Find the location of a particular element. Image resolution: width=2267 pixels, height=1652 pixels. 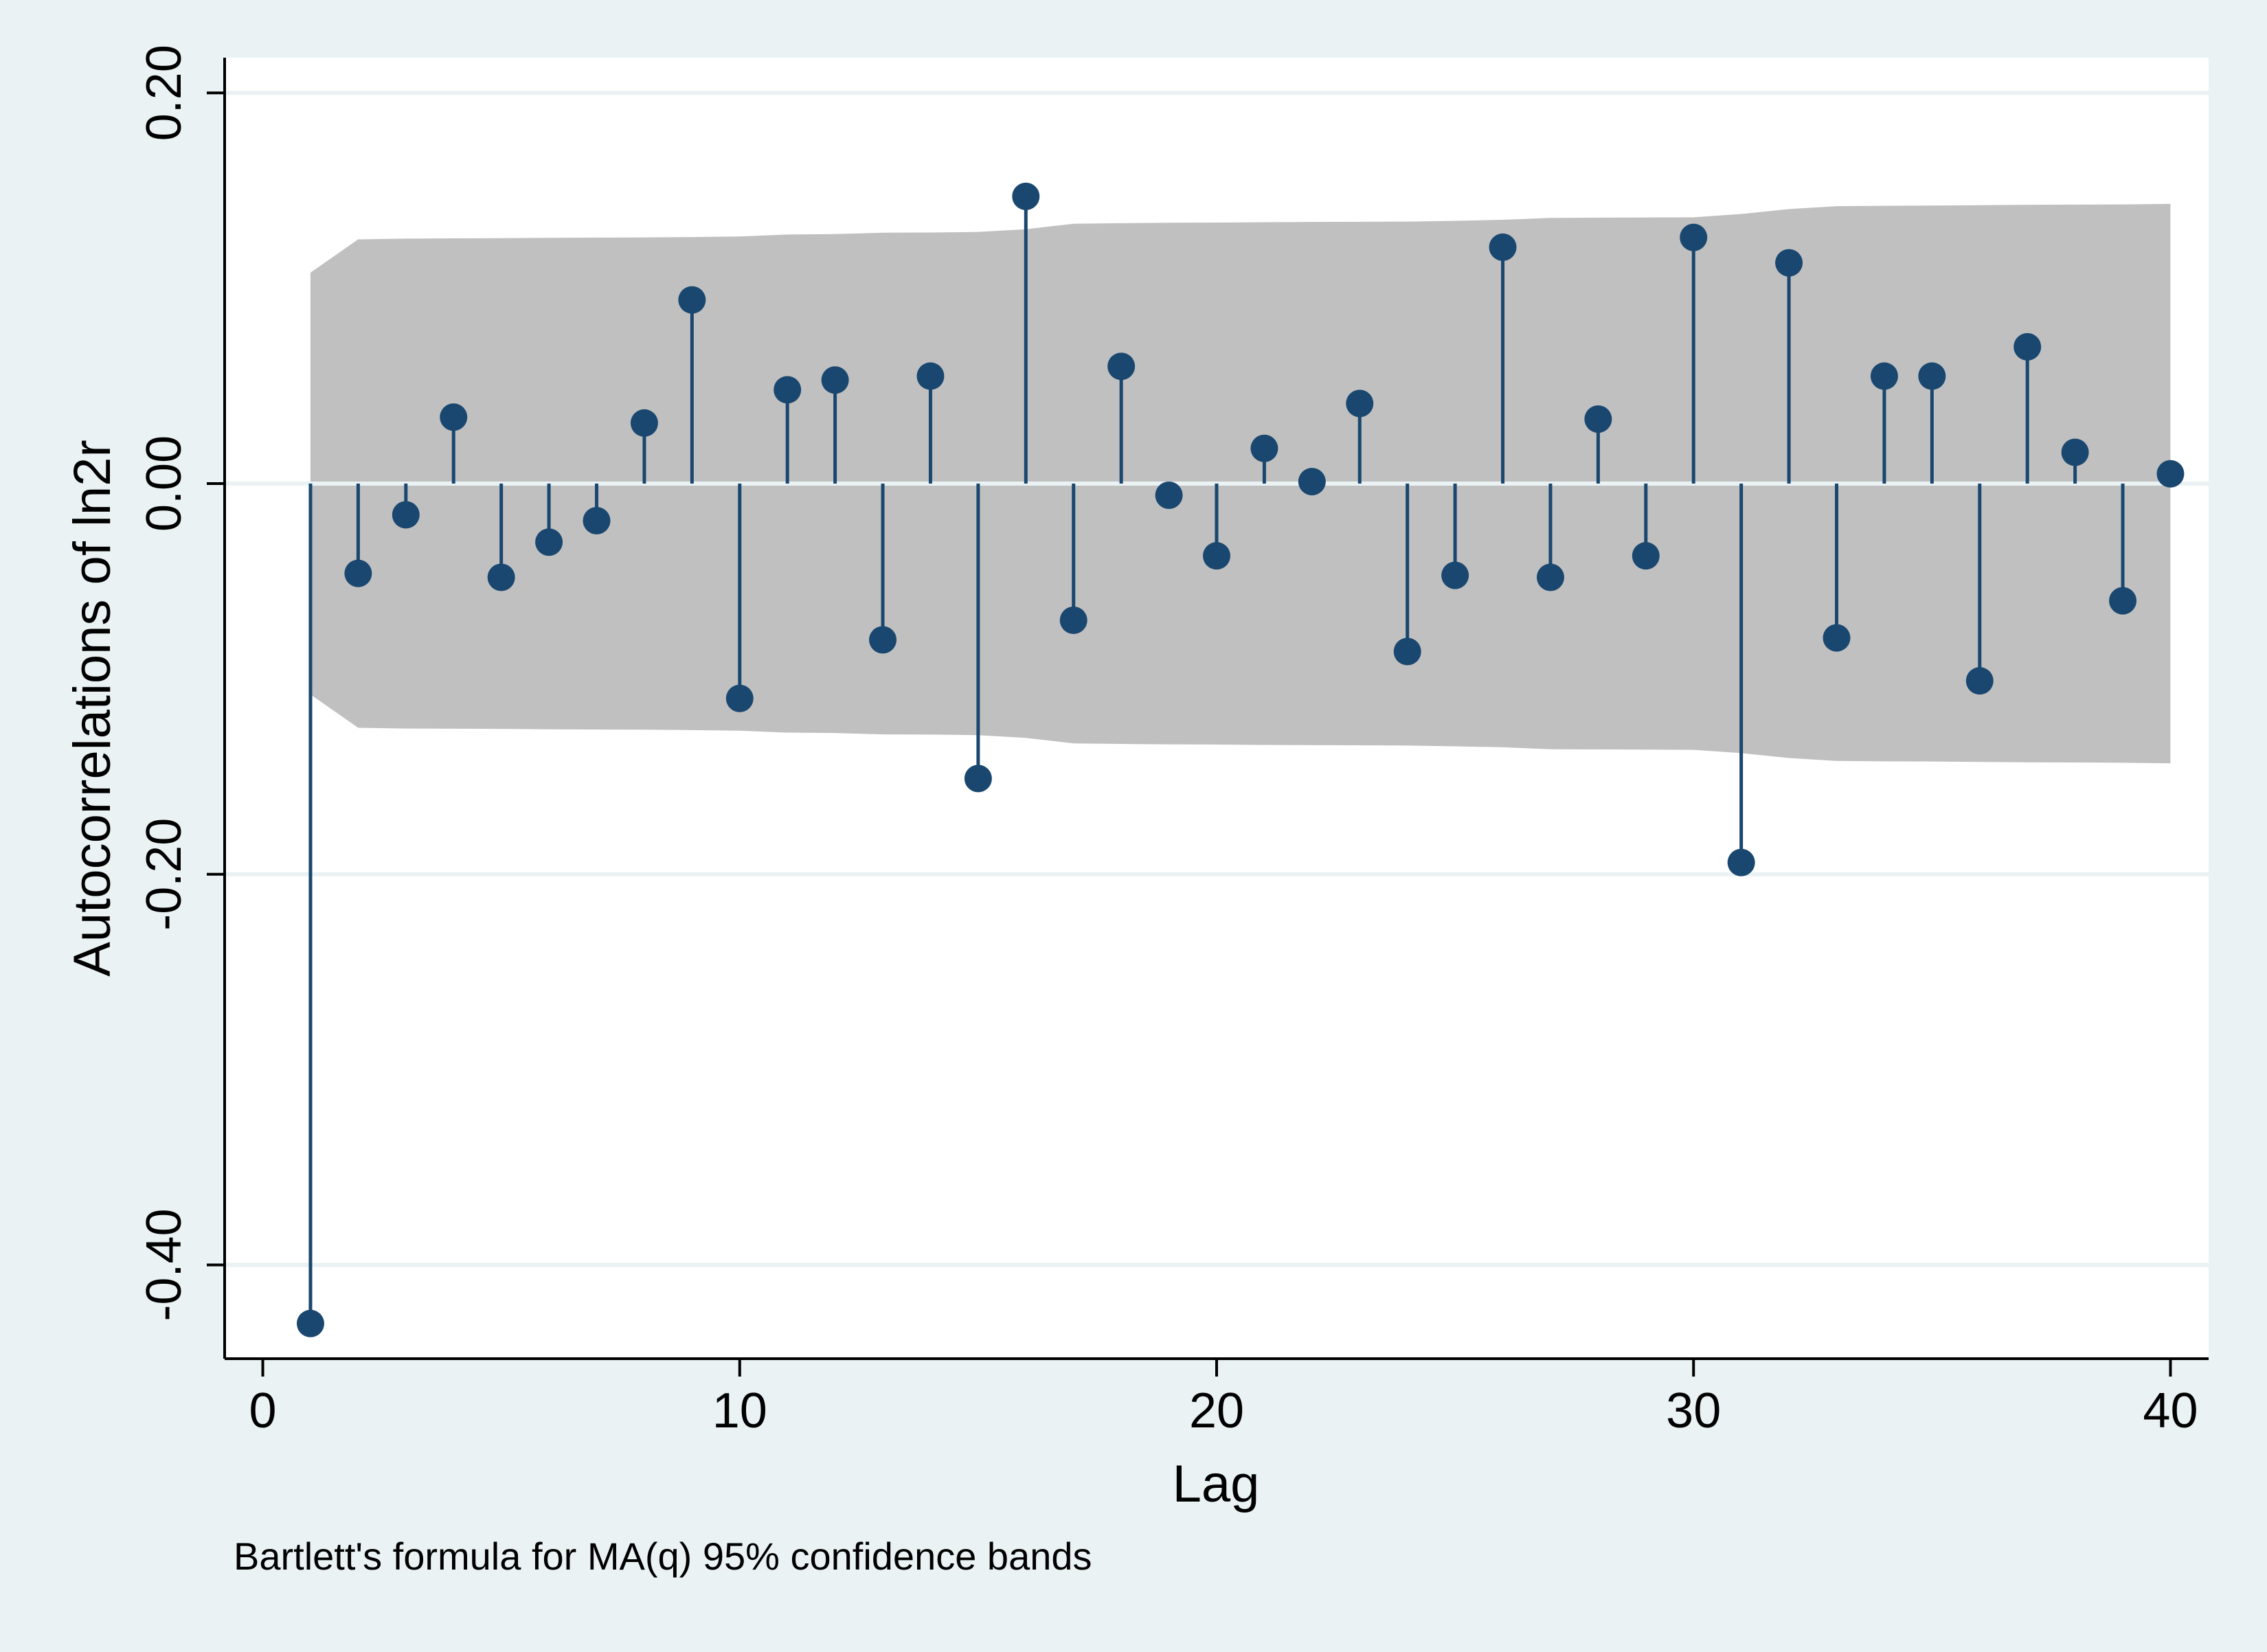

y-tick-label: 0.20 is located at coordinates (164, 93).